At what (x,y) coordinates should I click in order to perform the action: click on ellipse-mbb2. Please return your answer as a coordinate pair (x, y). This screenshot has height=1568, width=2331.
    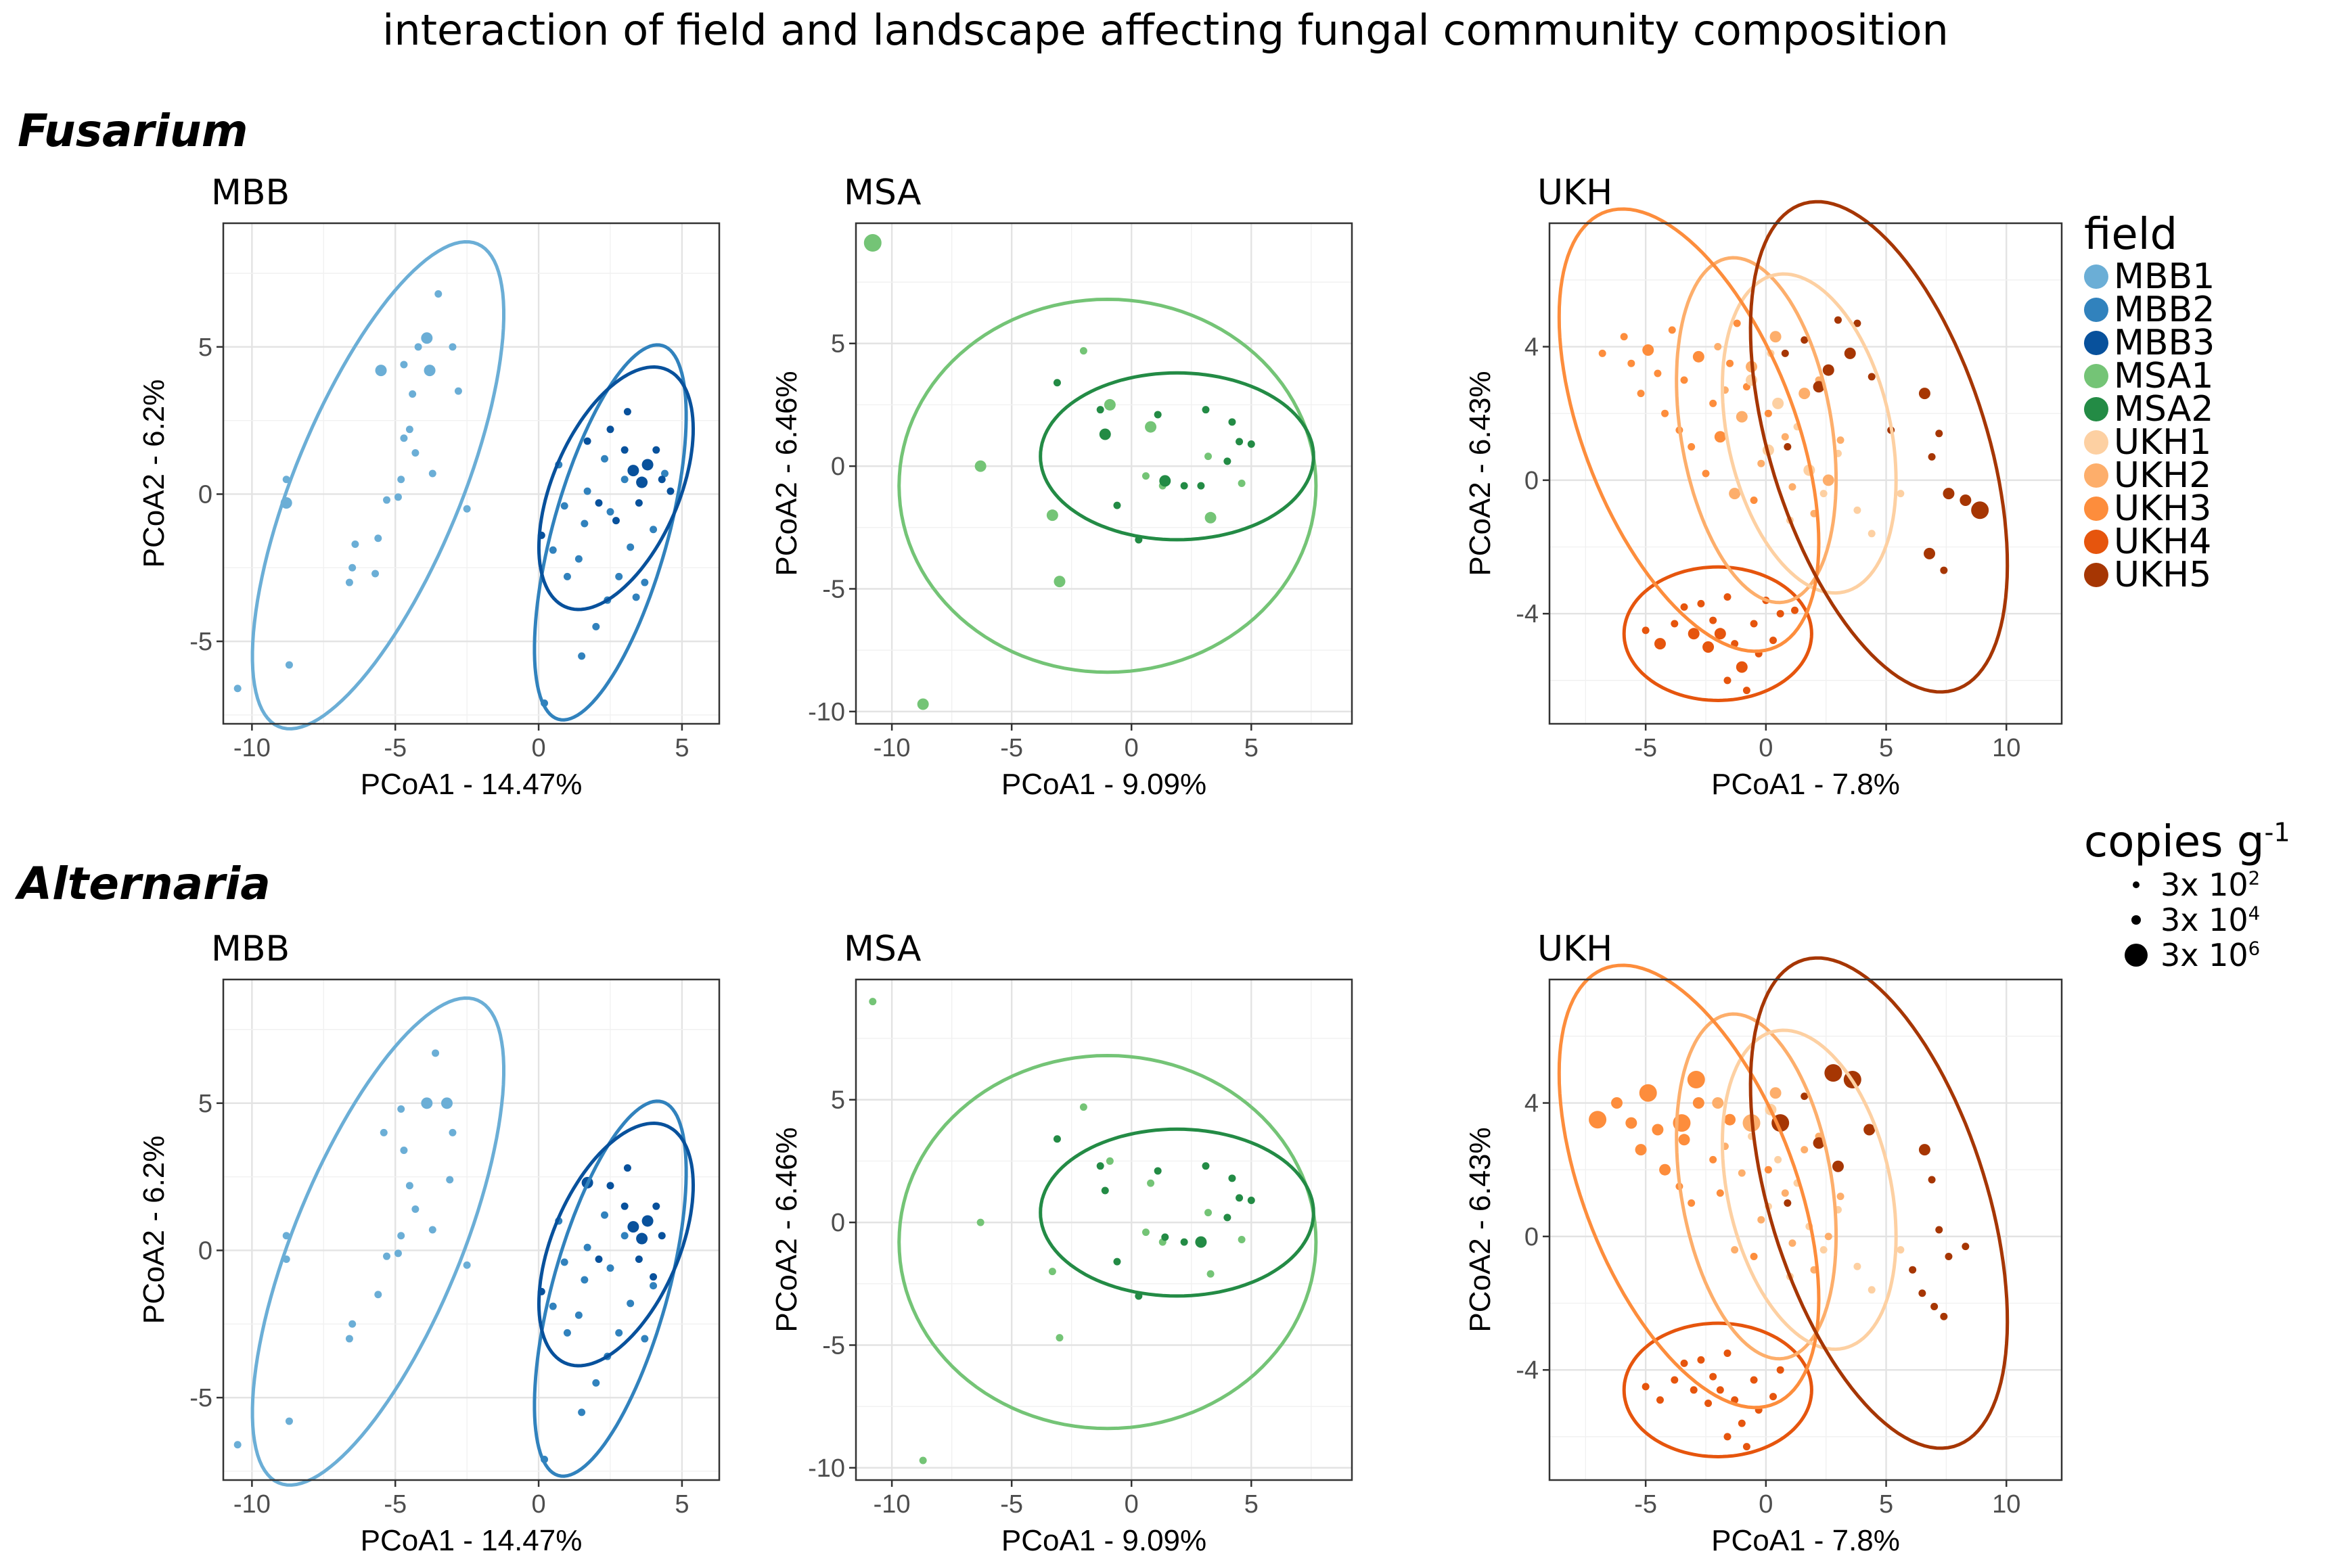
    Looking at the image, I should click on (610, 1289).